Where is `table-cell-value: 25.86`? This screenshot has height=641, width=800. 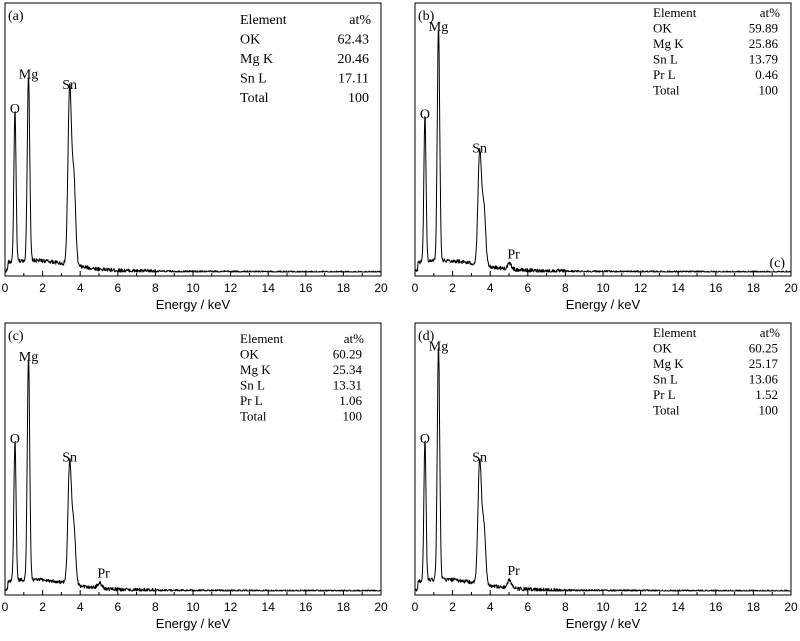 table-cell-value: 25.86 is located at coordinates (764, 43).